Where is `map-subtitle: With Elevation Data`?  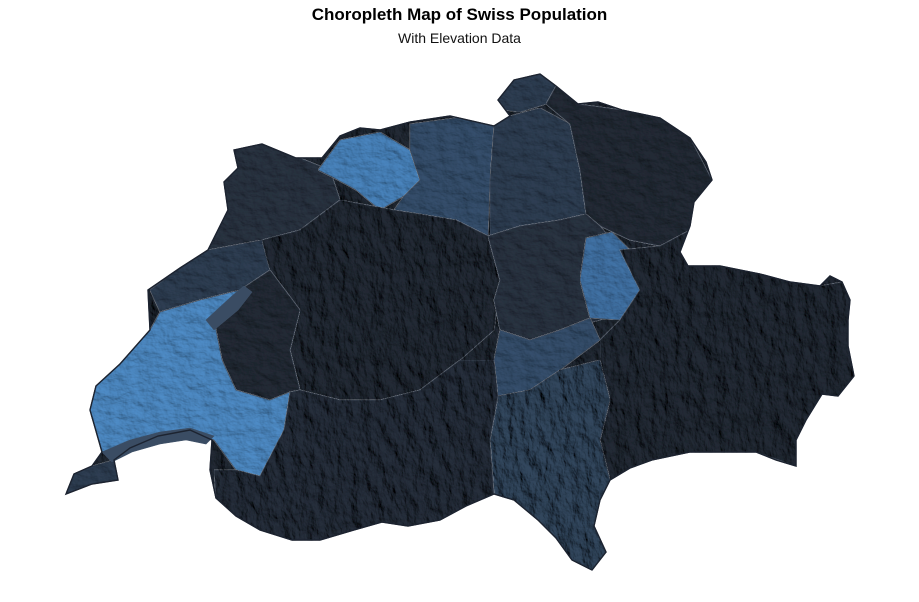 map-subtitle: With Elevation Data is located at coordinates (459, 38).